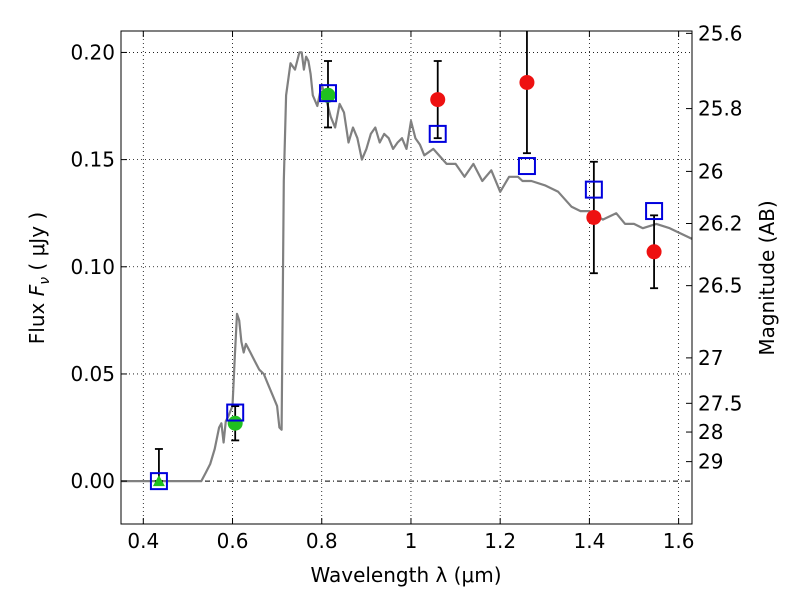 The height and width of the screenshot is (600, 800). What do you see at coordinates (720, 403) in the screenshot?
I see `mag-tick-label: 27.5` at bounding box center [720, 403].